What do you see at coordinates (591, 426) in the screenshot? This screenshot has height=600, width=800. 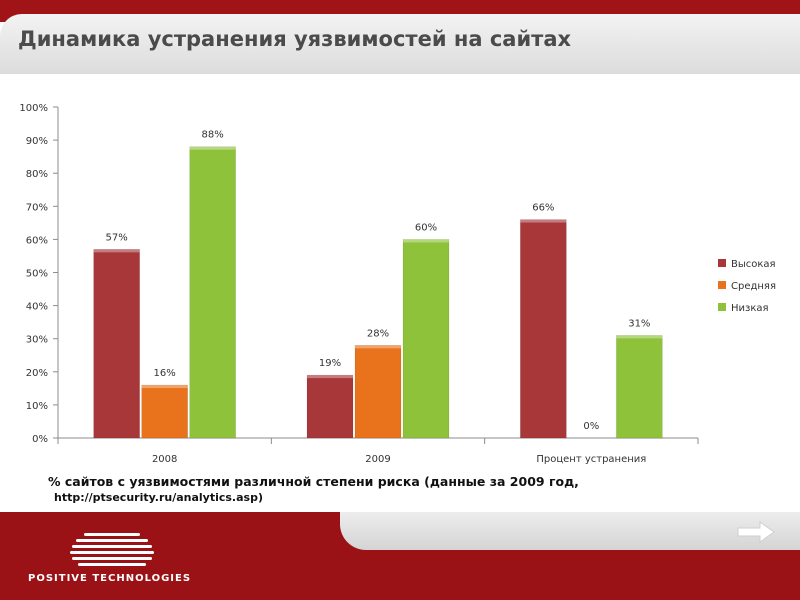 I see `bar-data-label: 0%` at bounding box center [591, 426].